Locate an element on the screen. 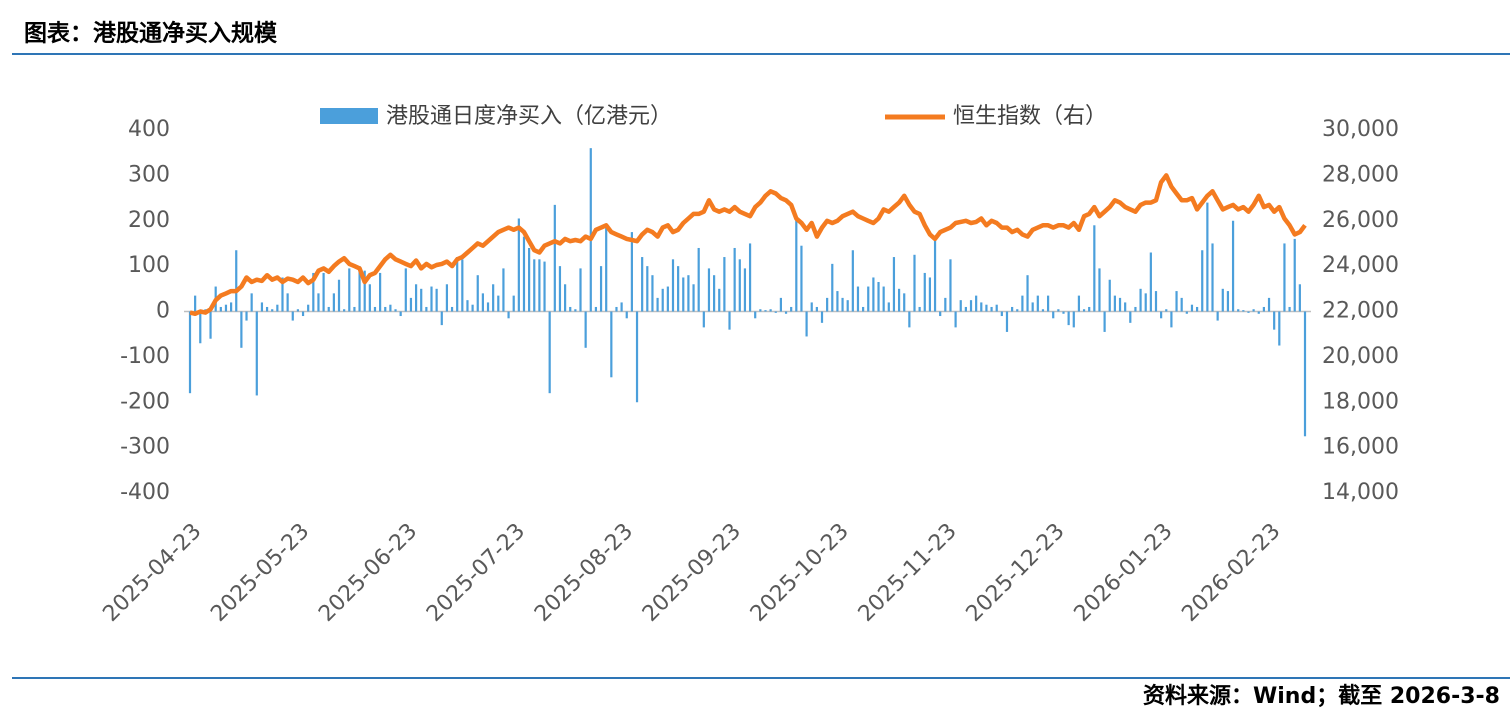 This screenshot has height=716, width=1510. y2-tick-label: 28,000 is located at coordinates (1360, 174).